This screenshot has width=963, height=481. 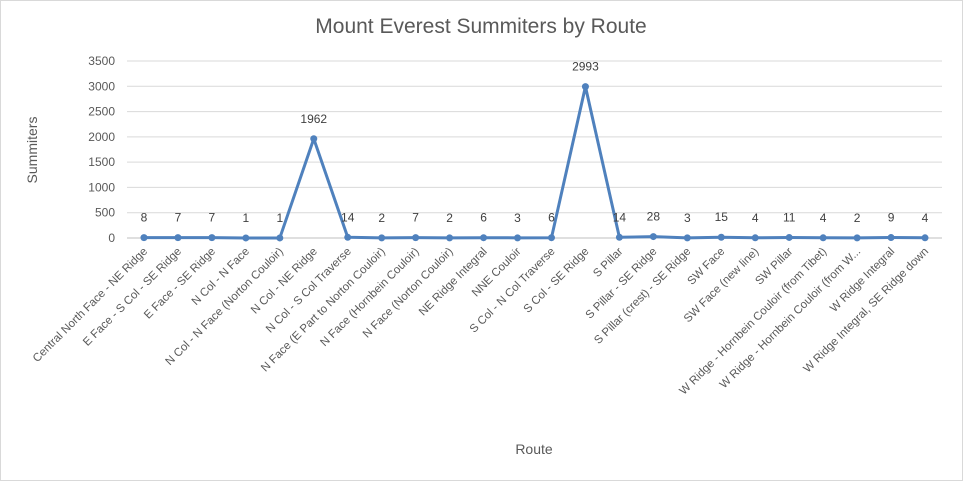 What do you see at coordinates (101, 149) in the screenshot?
I see `y-axis-ticks: 0 500 1000 1500 2000 2500 3000 3500` at bounding box center [101, 149].